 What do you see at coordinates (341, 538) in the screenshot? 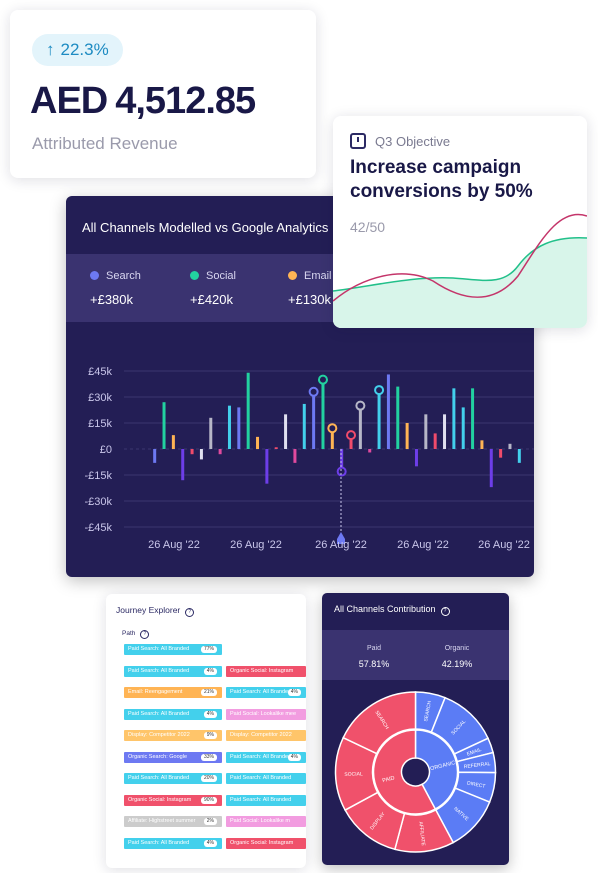
I see `hover-pointer-icon` at bounding box center [341, 538].